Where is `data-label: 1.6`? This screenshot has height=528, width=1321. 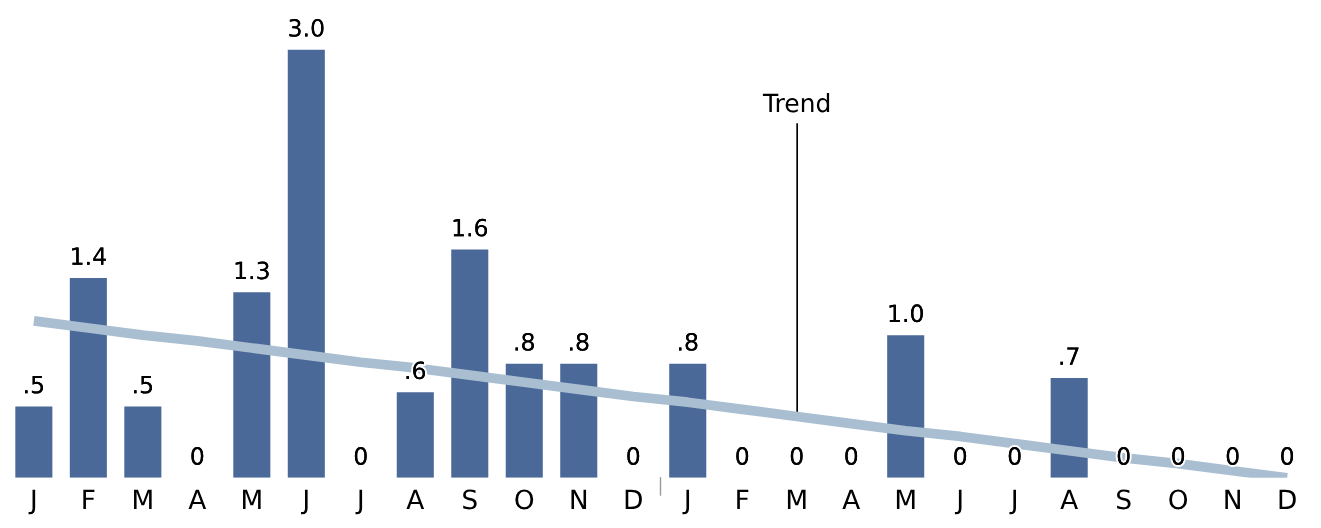
data-label: 1.6 is located at coordinates (470, 227).